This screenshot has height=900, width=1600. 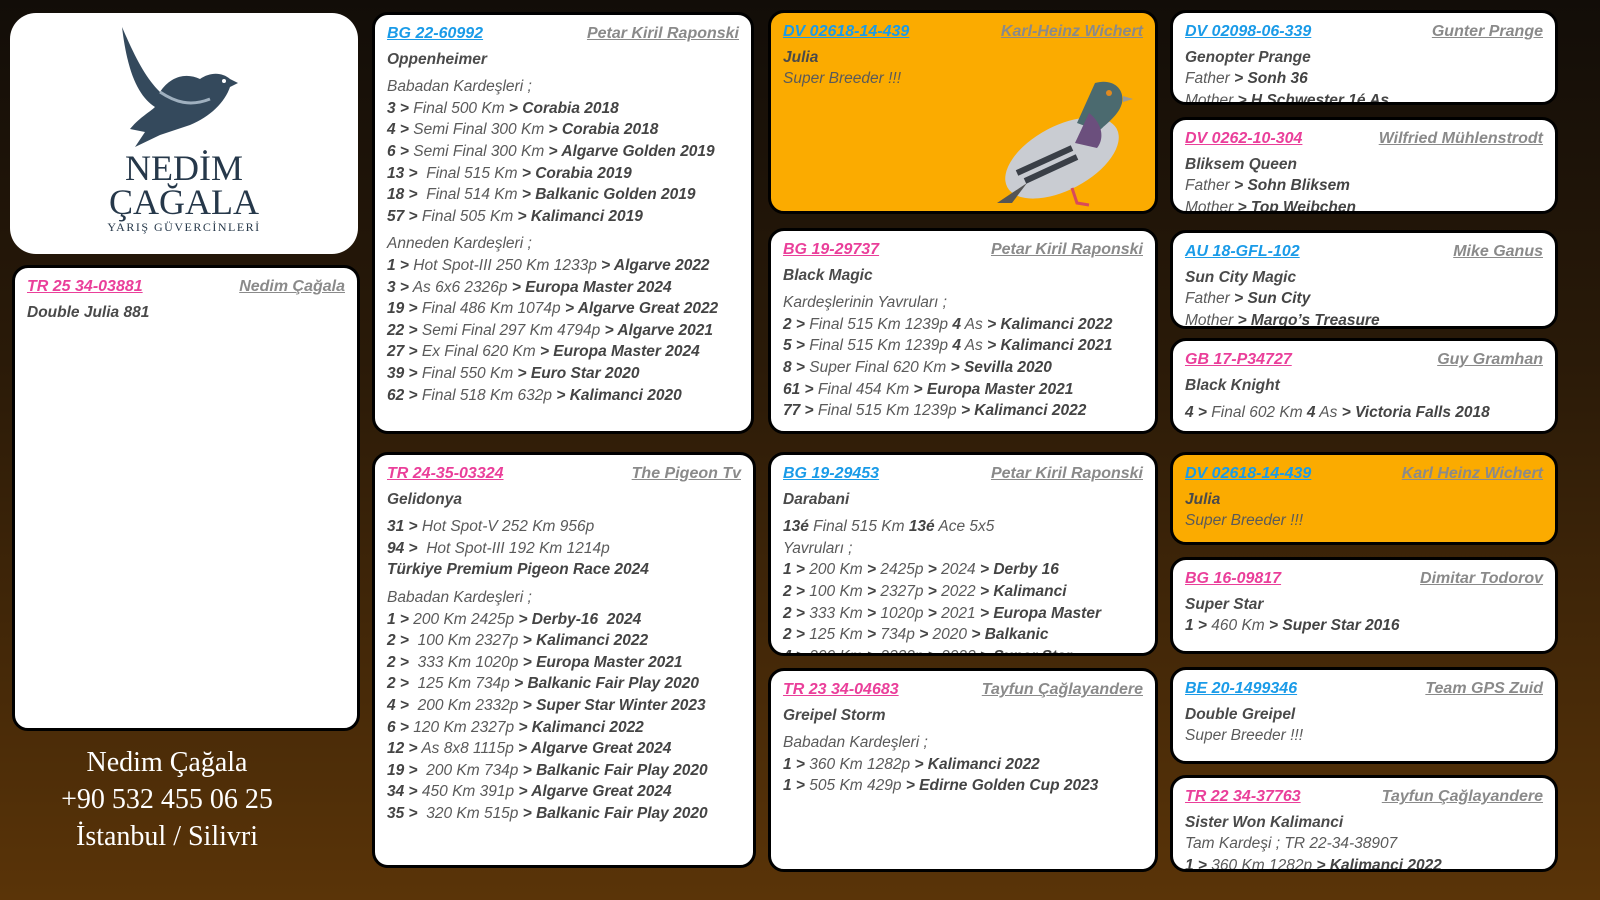 I want to click on ring-number-link: BG 16-09817, so click(x=1233, y=578).